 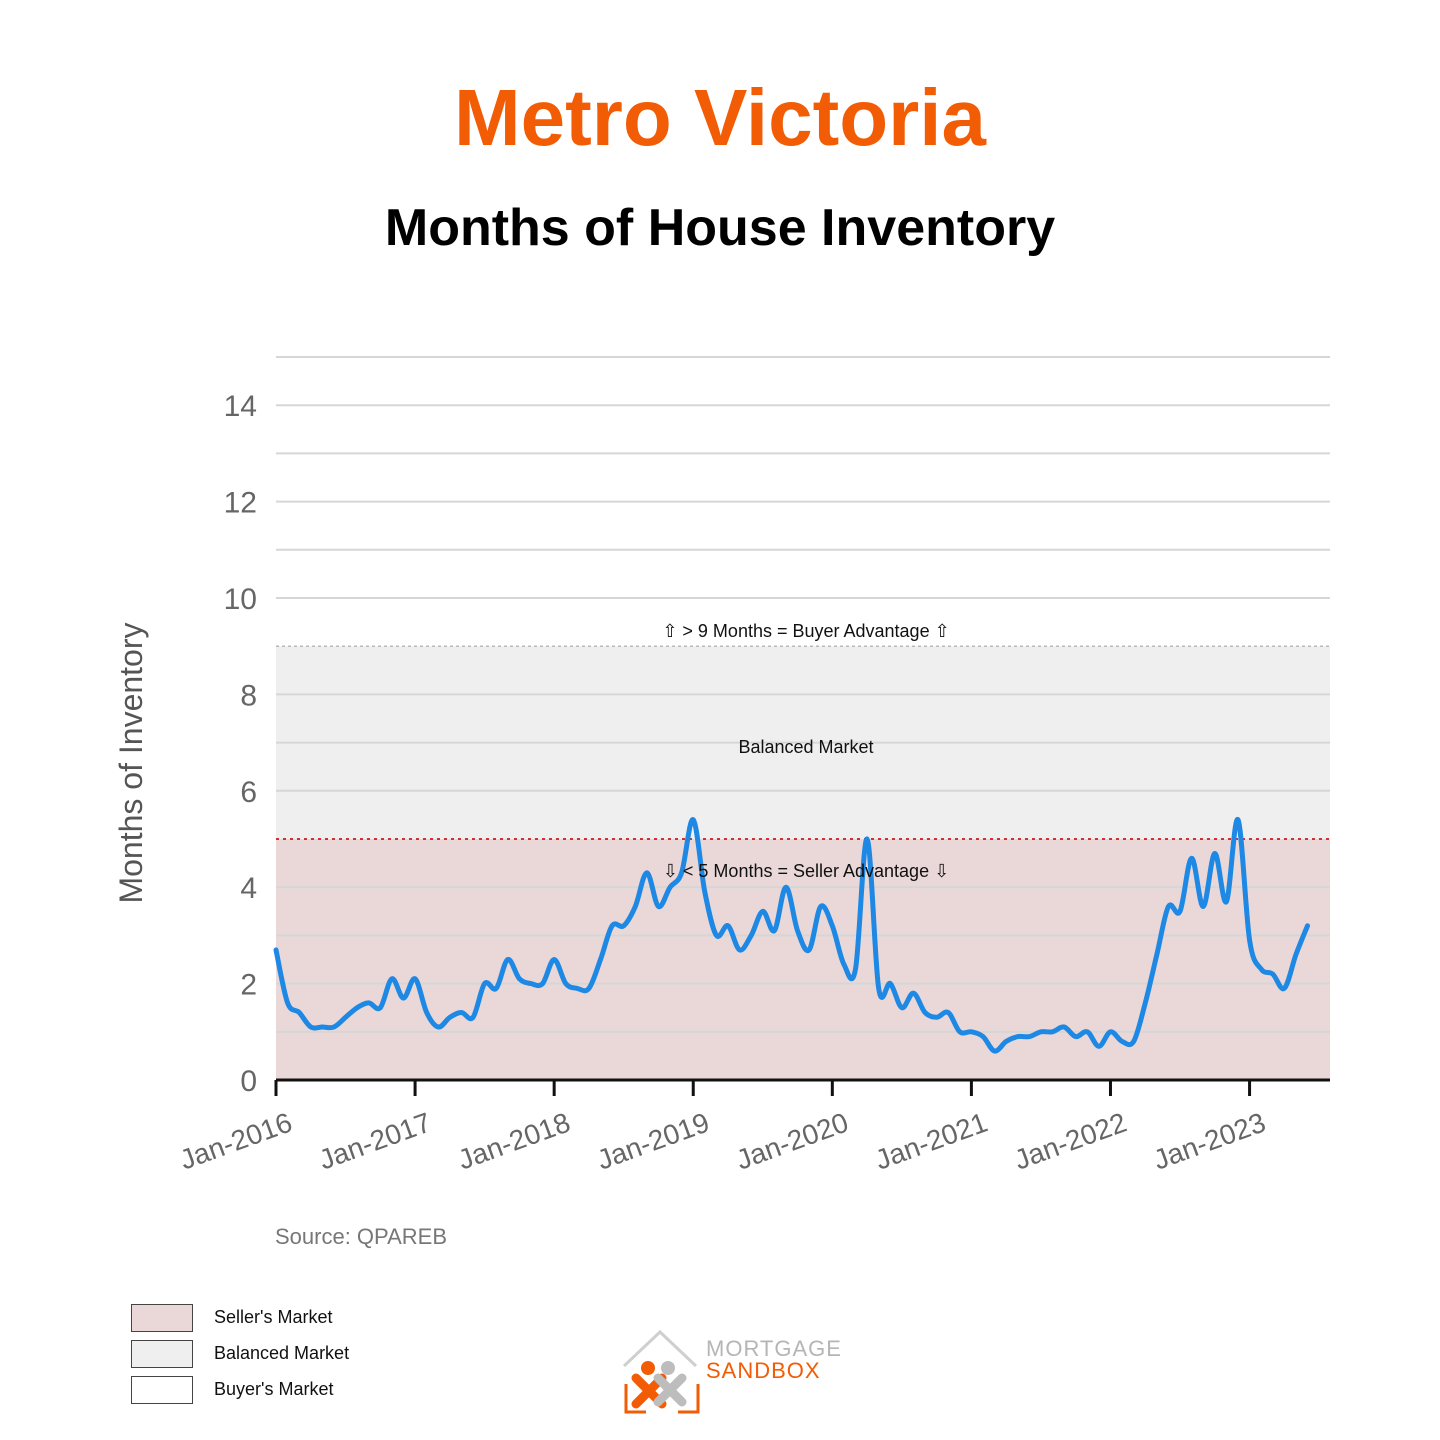 I want to click on chart-subtitle: Months of House Inventory, so click(x=720, y=228).